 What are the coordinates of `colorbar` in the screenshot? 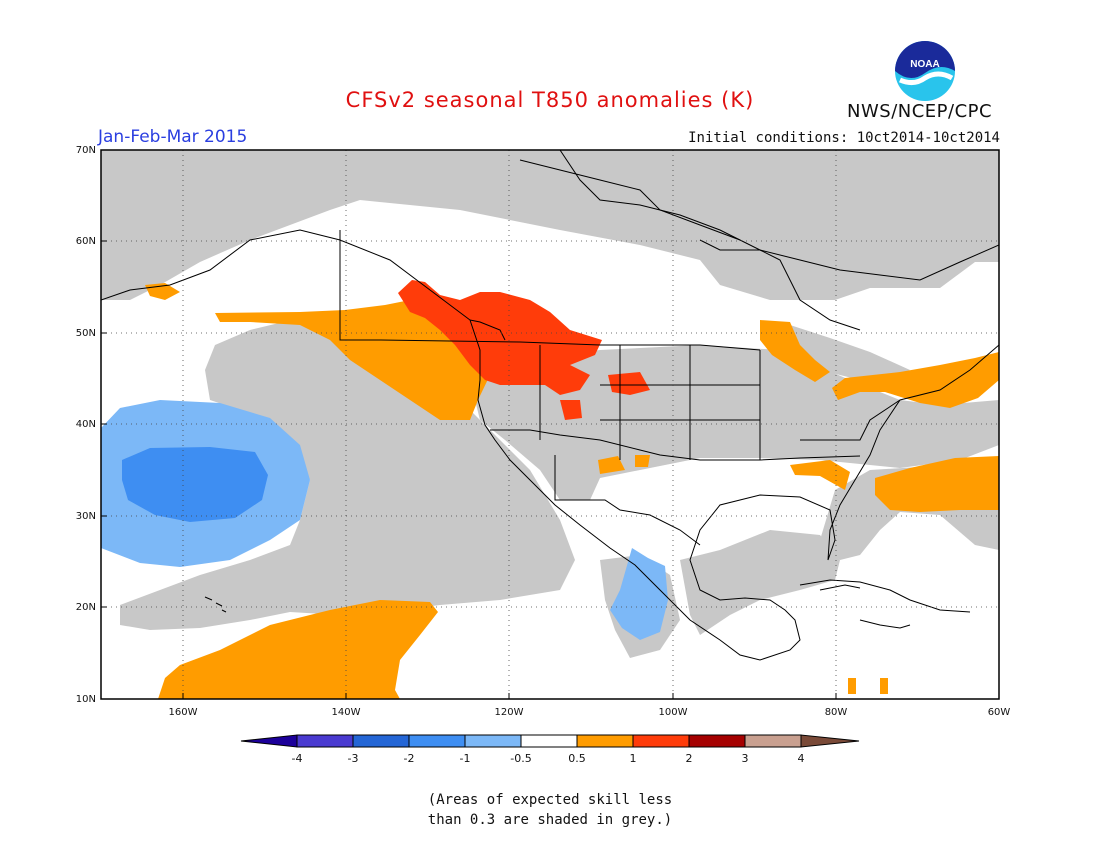 It's located at (550, 741).